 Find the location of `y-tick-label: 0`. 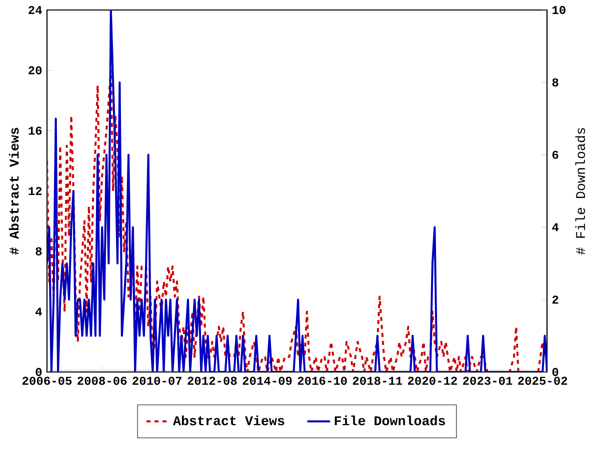

y-tick-label: 0 is located at coordinates (39, 372).